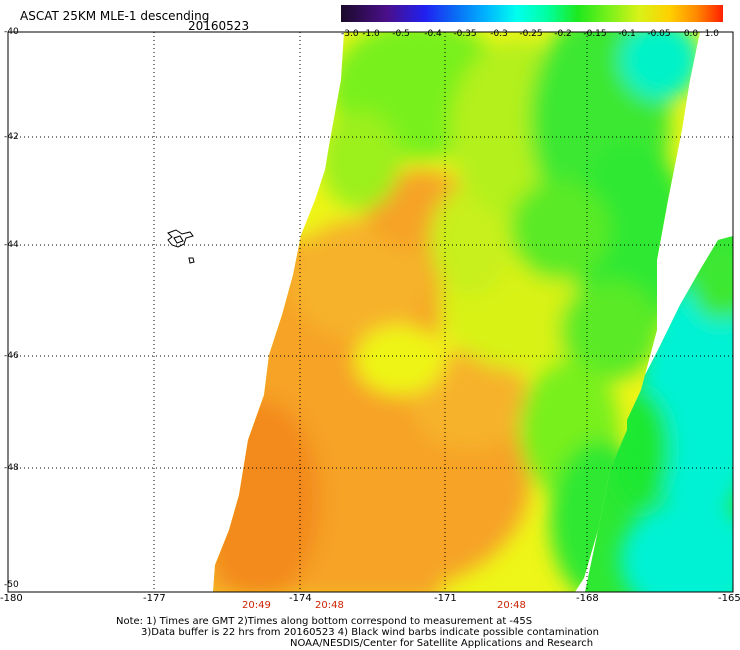  What do you see at coordinates (658, 34) in the screenshot?
I see `colorbar-tick-label: -0.05` at bounding box center [658, 34].